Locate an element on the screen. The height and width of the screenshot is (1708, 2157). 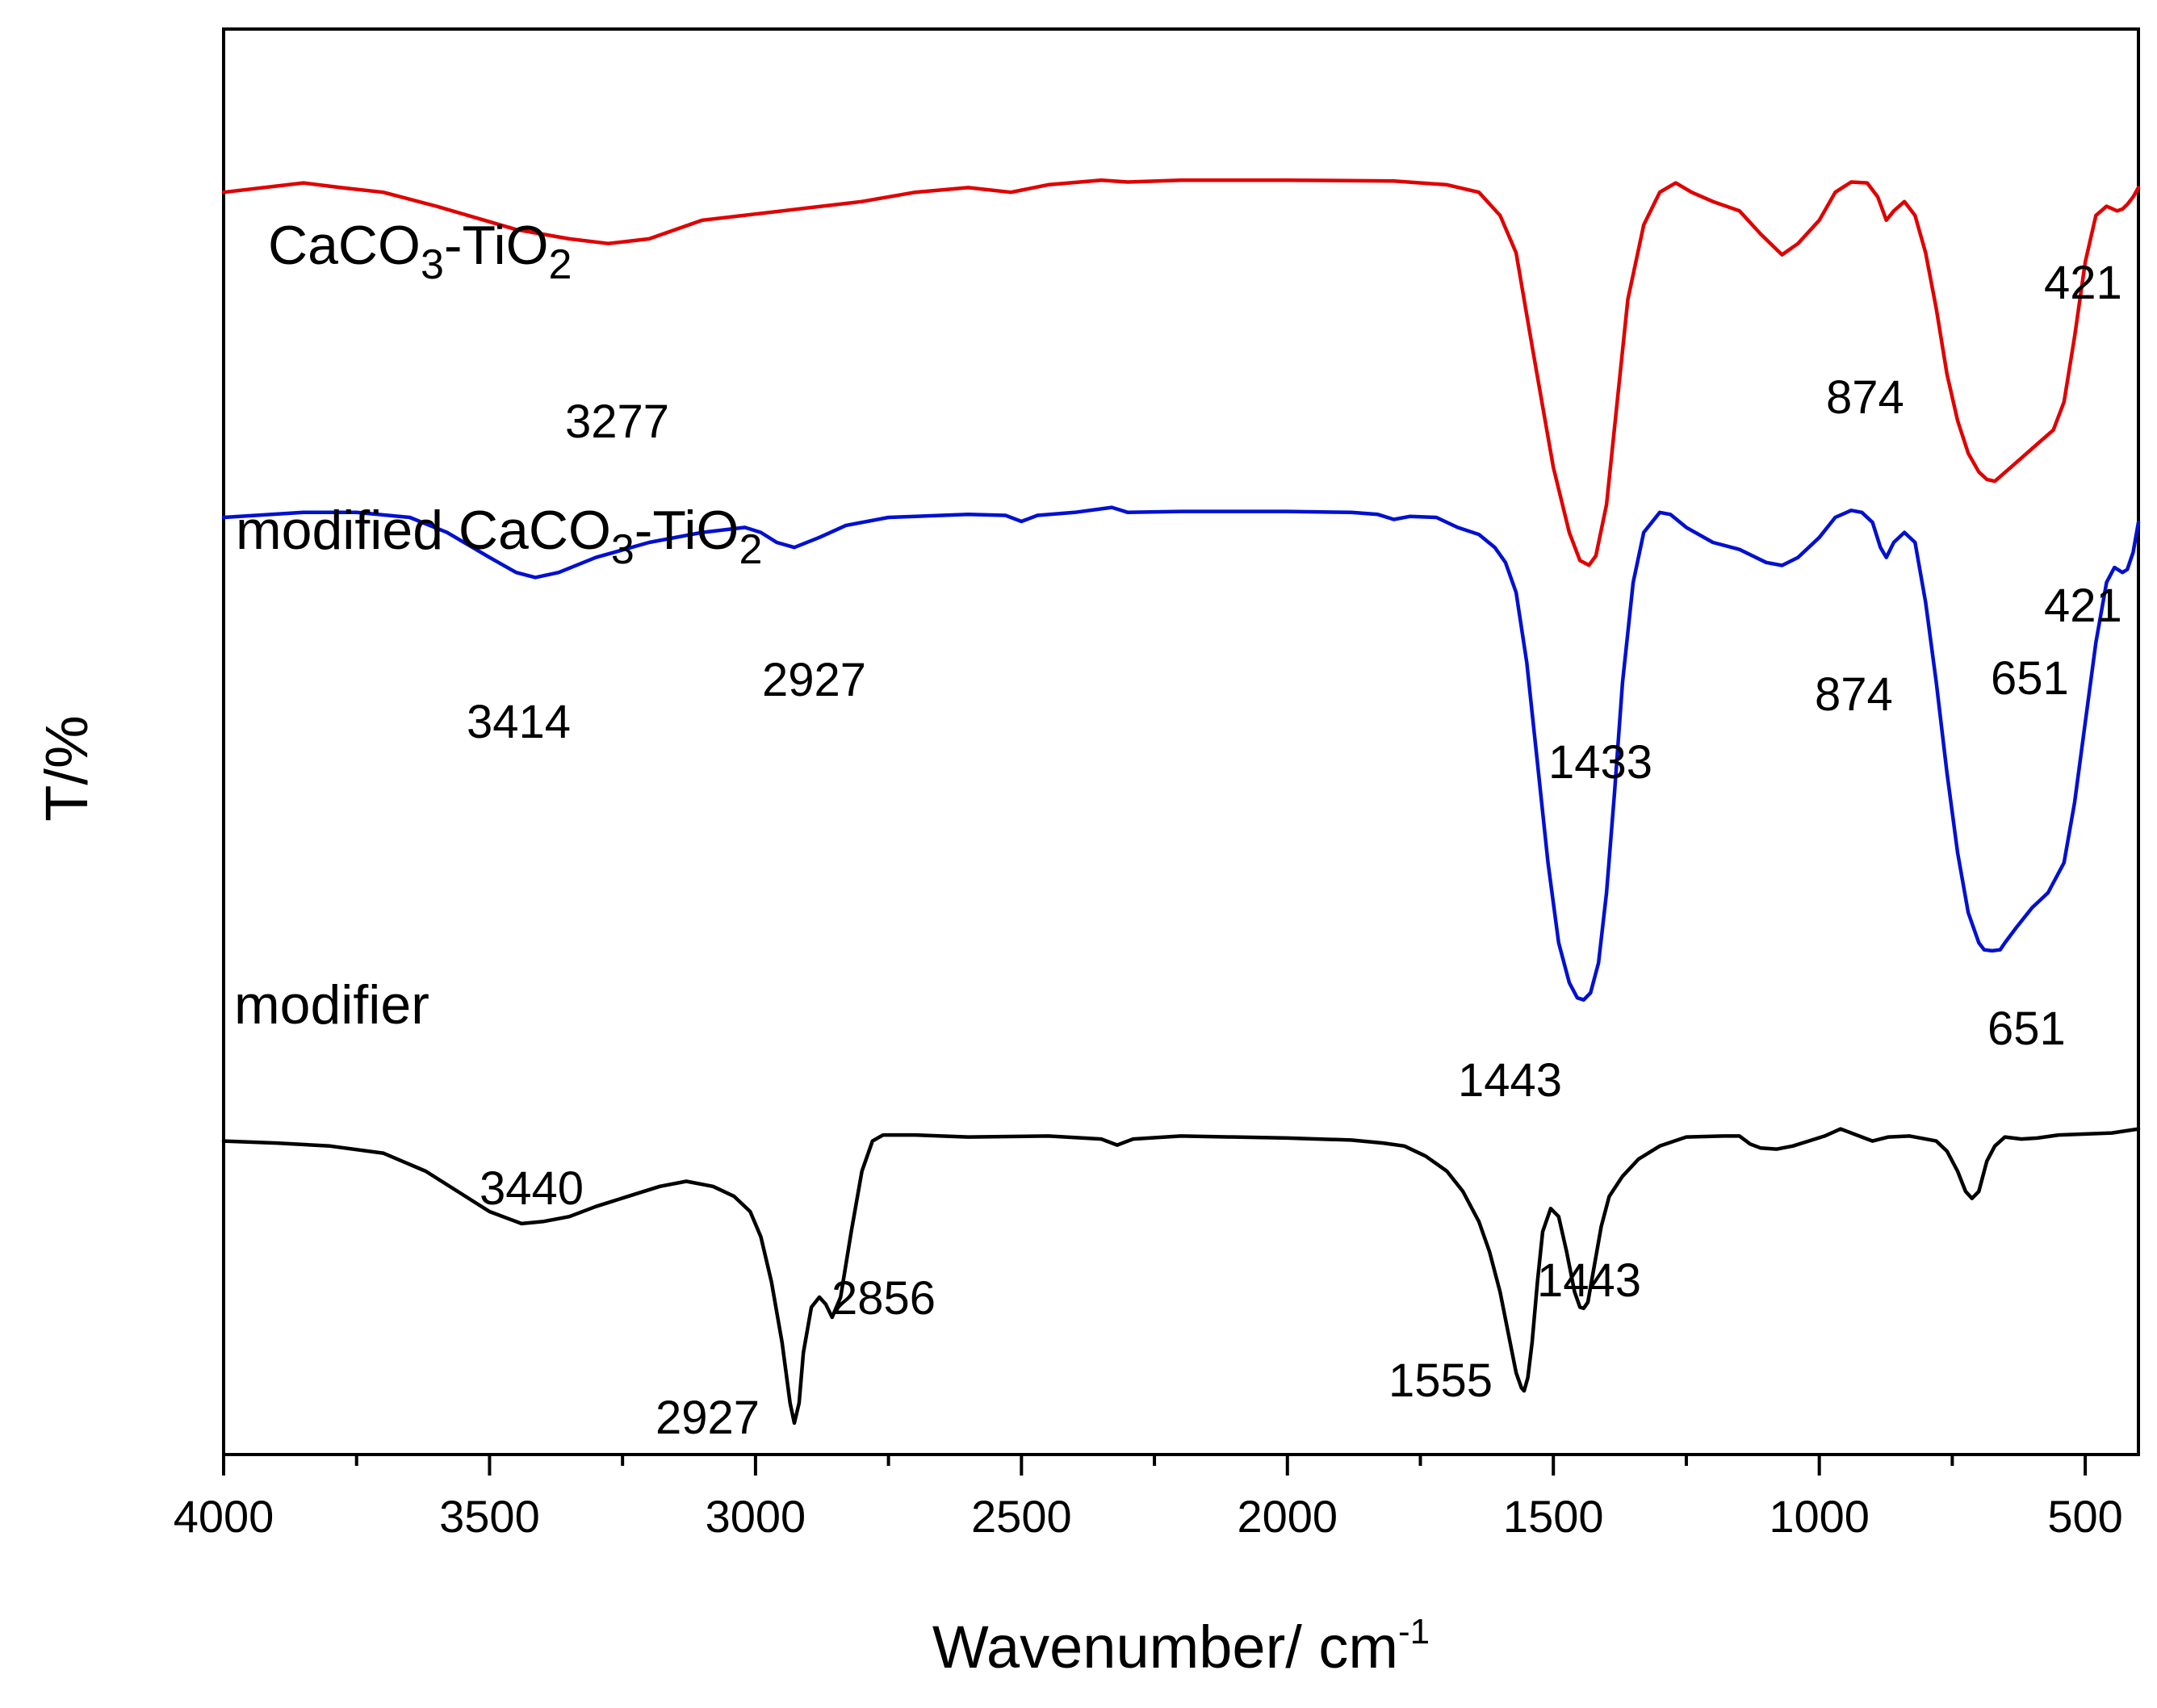
peak-label: 3277 is located at coordinates (617, 422).